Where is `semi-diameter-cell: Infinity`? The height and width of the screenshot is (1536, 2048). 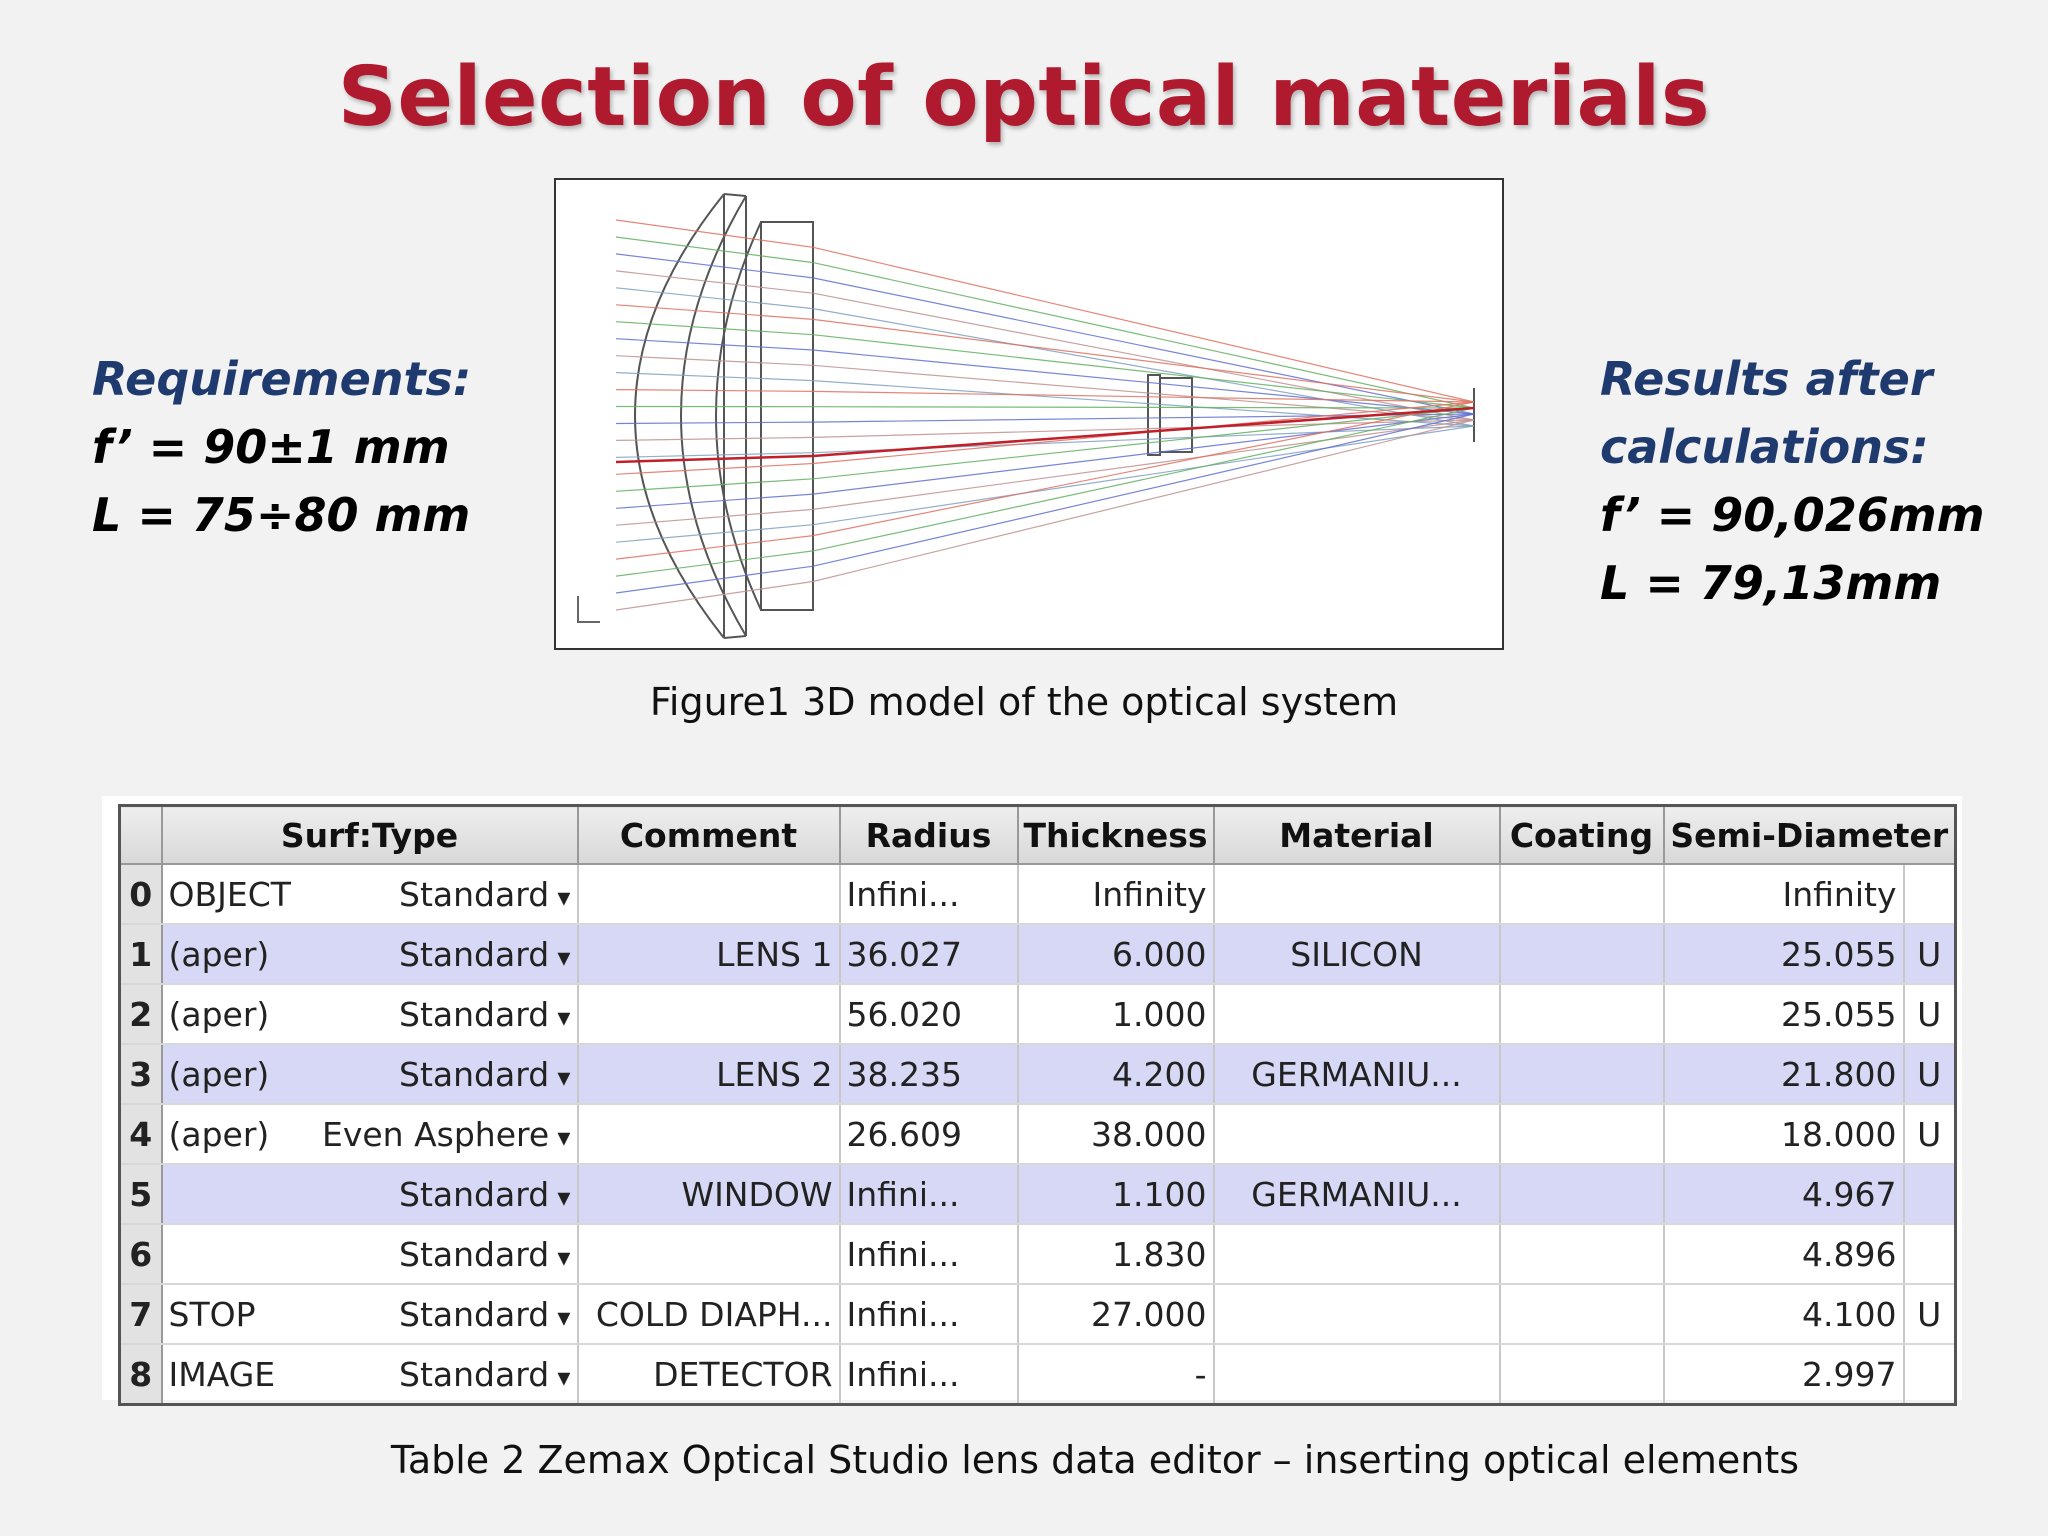
semi-diameter-cell: Infinity is located at coordinates (1784, 894).